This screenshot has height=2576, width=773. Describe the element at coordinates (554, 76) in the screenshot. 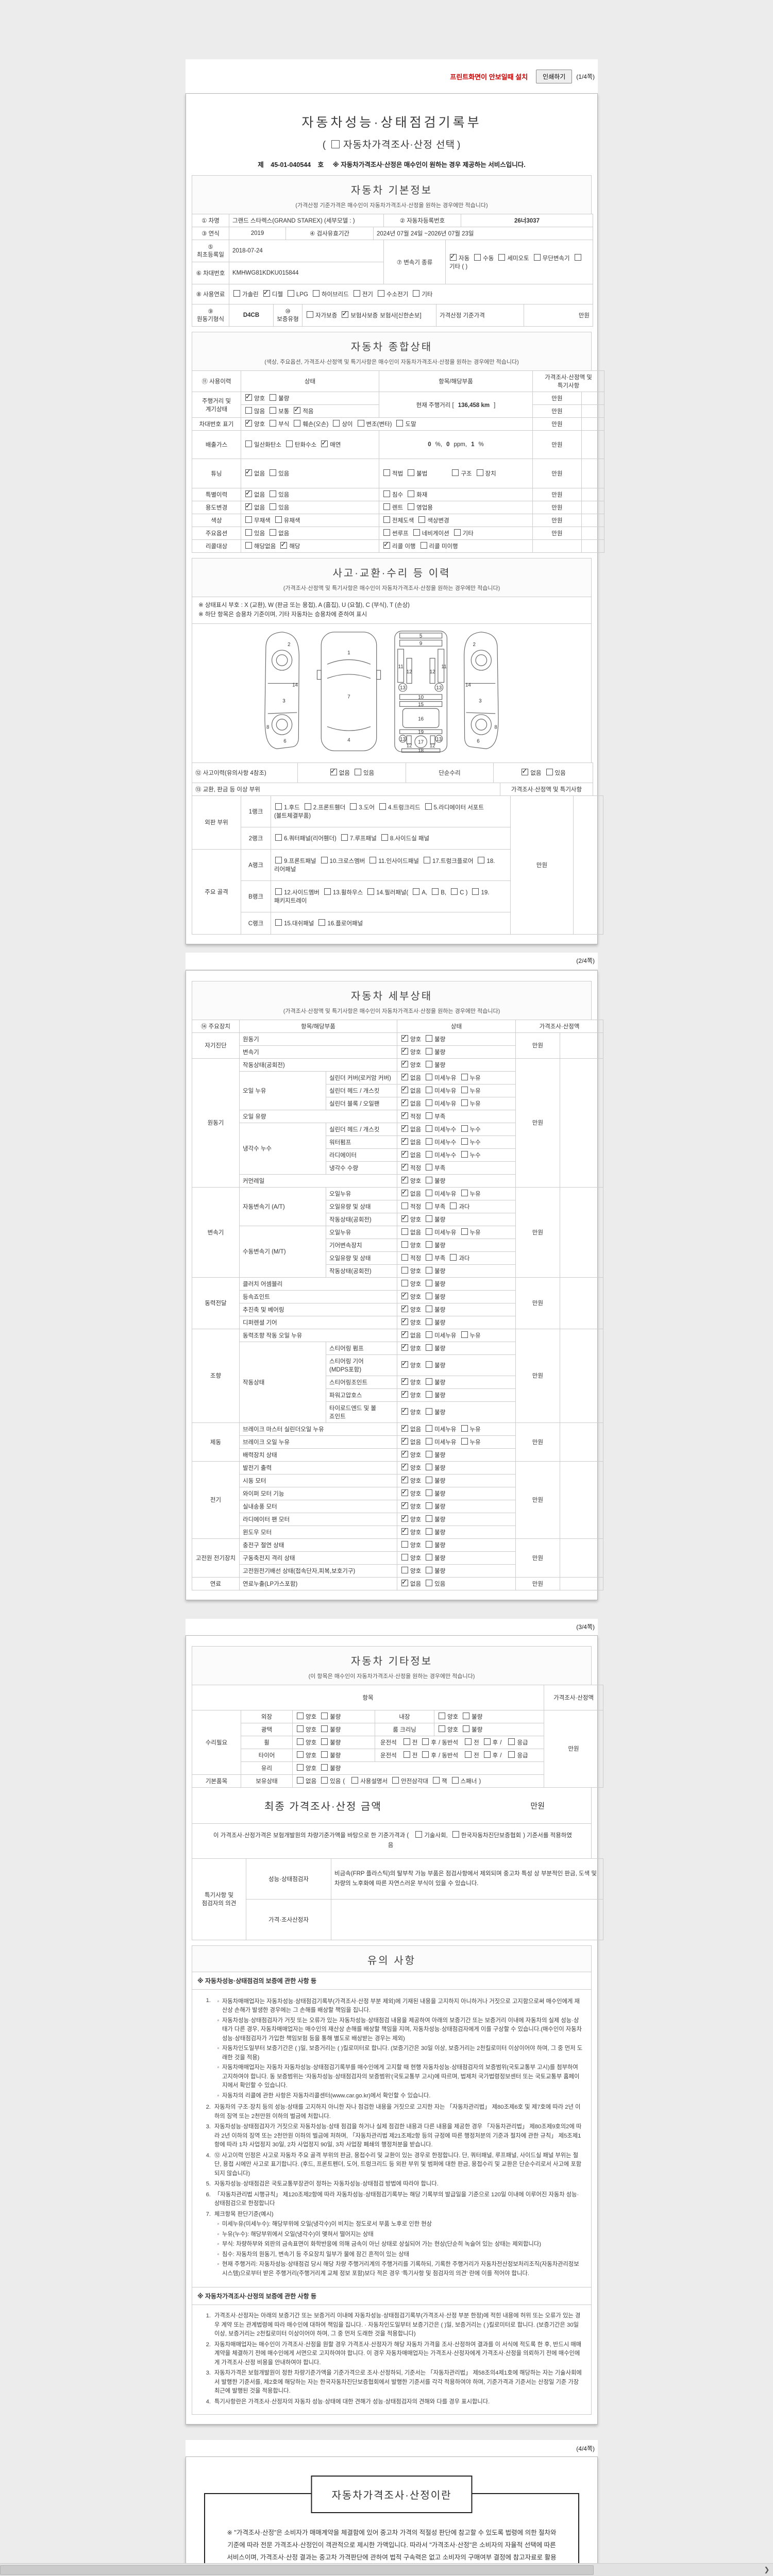

I see `print-button: 인쇄하기` at that location.